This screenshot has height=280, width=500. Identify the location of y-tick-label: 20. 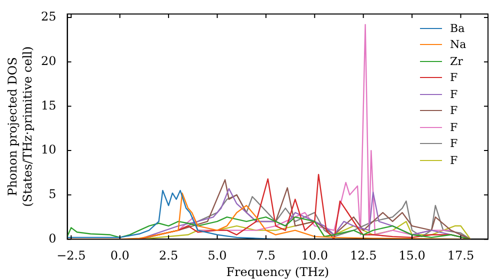
(48, 61).